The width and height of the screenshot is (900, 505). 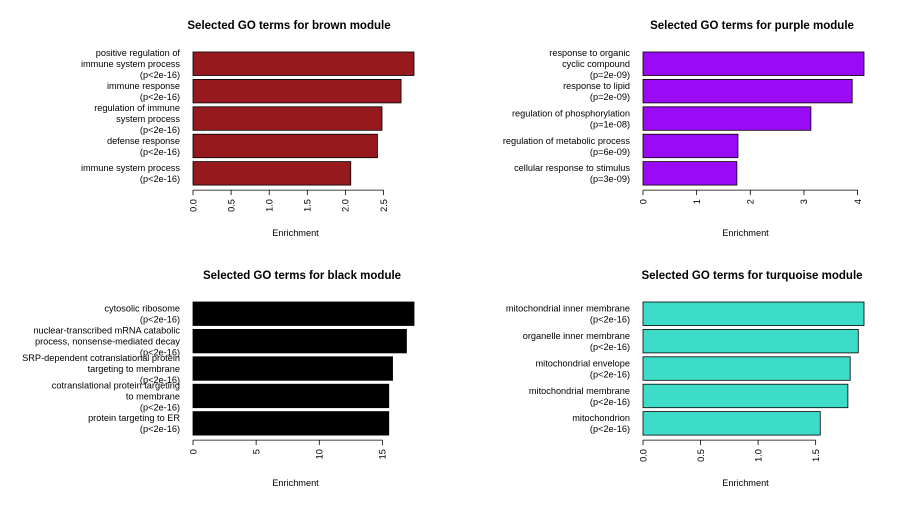 What do you see at coordinates (130, 173) in the screenshot?
I see `category-label: immune system process (p<2e-16)` at bounding box center [130, 173].